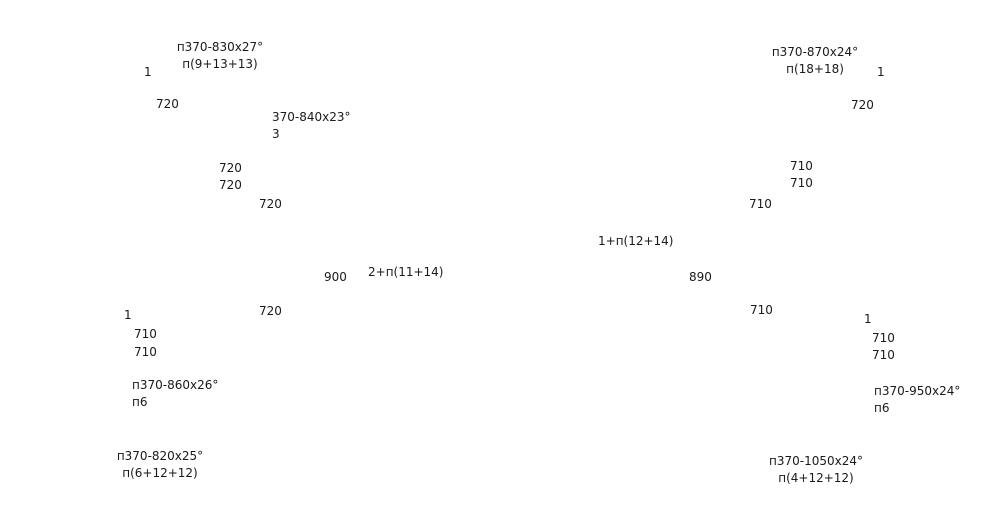 This screenshot has height=528, width=1001. Describe the element at coordinates (220, 56) in the screenshot. I see `upper-left-spec-block: п370-830x27° п(9+13+13)` at that location.